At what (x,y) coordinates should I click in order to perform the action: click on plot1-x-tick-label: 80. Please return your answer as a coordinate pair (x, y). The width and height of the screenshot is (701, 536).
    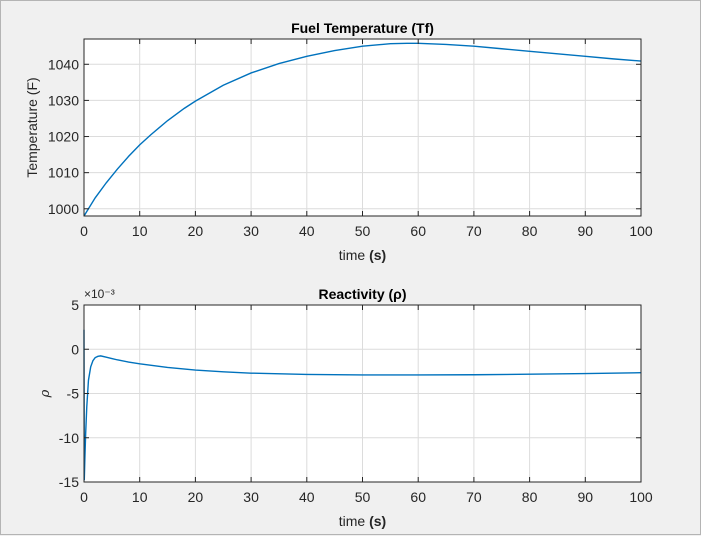
    Looking at the image, I should click on (530, 231).